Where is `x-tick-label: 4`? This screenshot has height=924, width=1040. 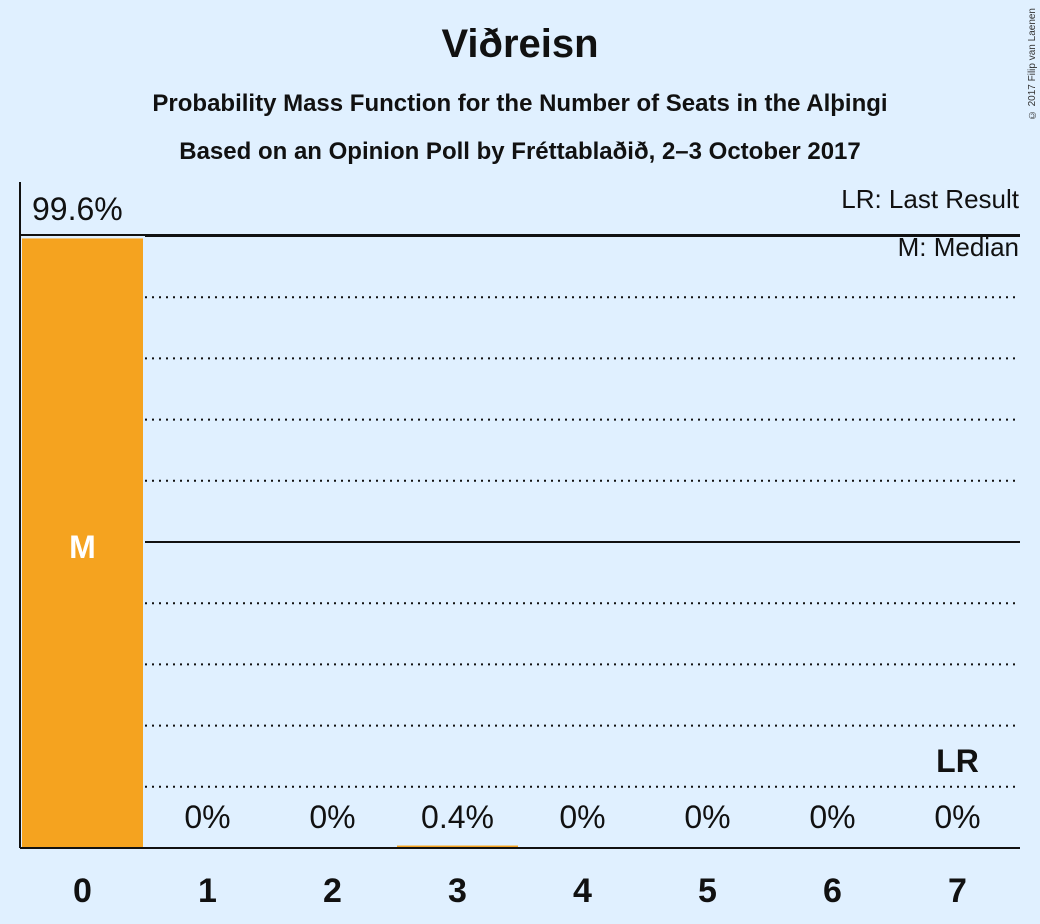
x-tick-label: 4 is located at coordinates (582, 891).